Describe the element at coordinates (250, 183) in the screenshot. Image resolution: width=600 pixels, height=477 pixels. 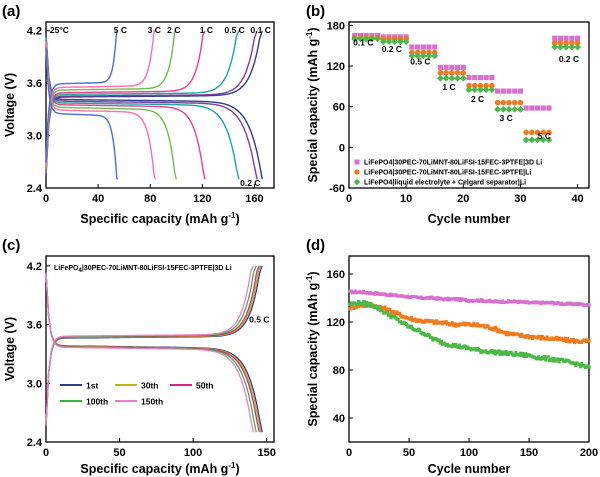
I see `panel-a-annotation-7: 0.2 C` at that location.